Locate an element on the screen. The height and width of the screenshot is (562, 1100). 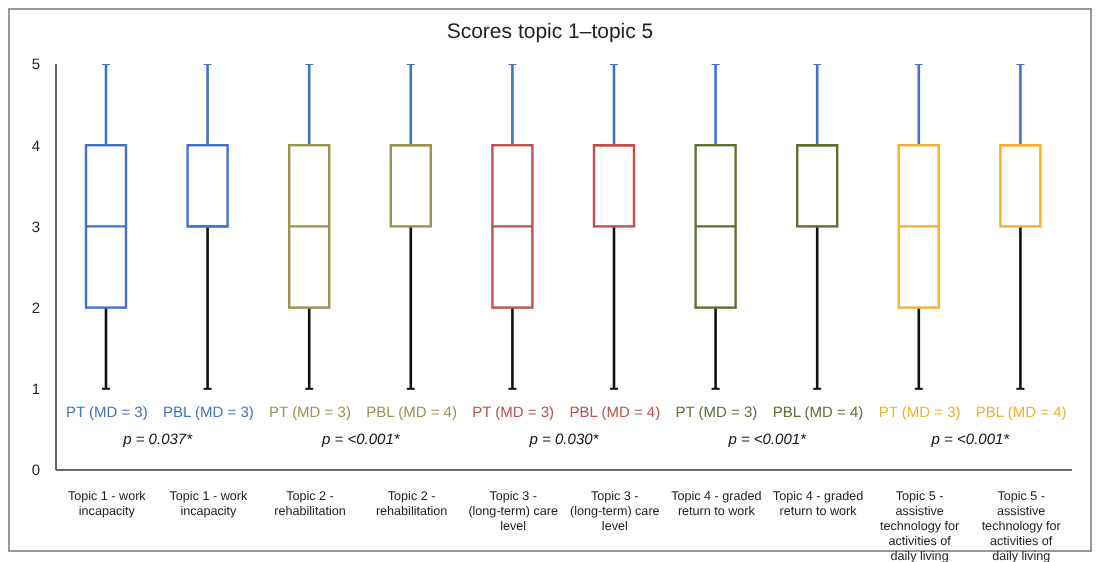
chart-title: Scores topic 1–topic 5 is located at coordinates (550, 32).